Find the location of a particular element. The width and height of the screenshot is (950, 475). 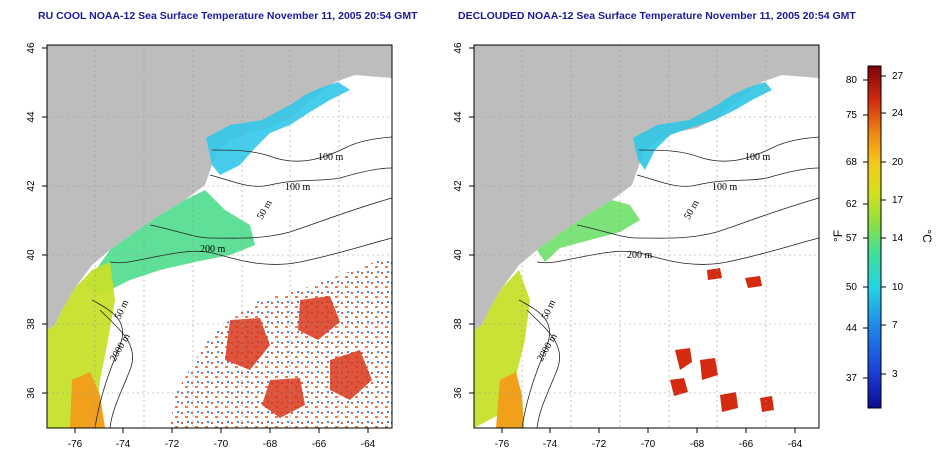

right-y-tick-label: 40 is located at coordinates (458, 255).